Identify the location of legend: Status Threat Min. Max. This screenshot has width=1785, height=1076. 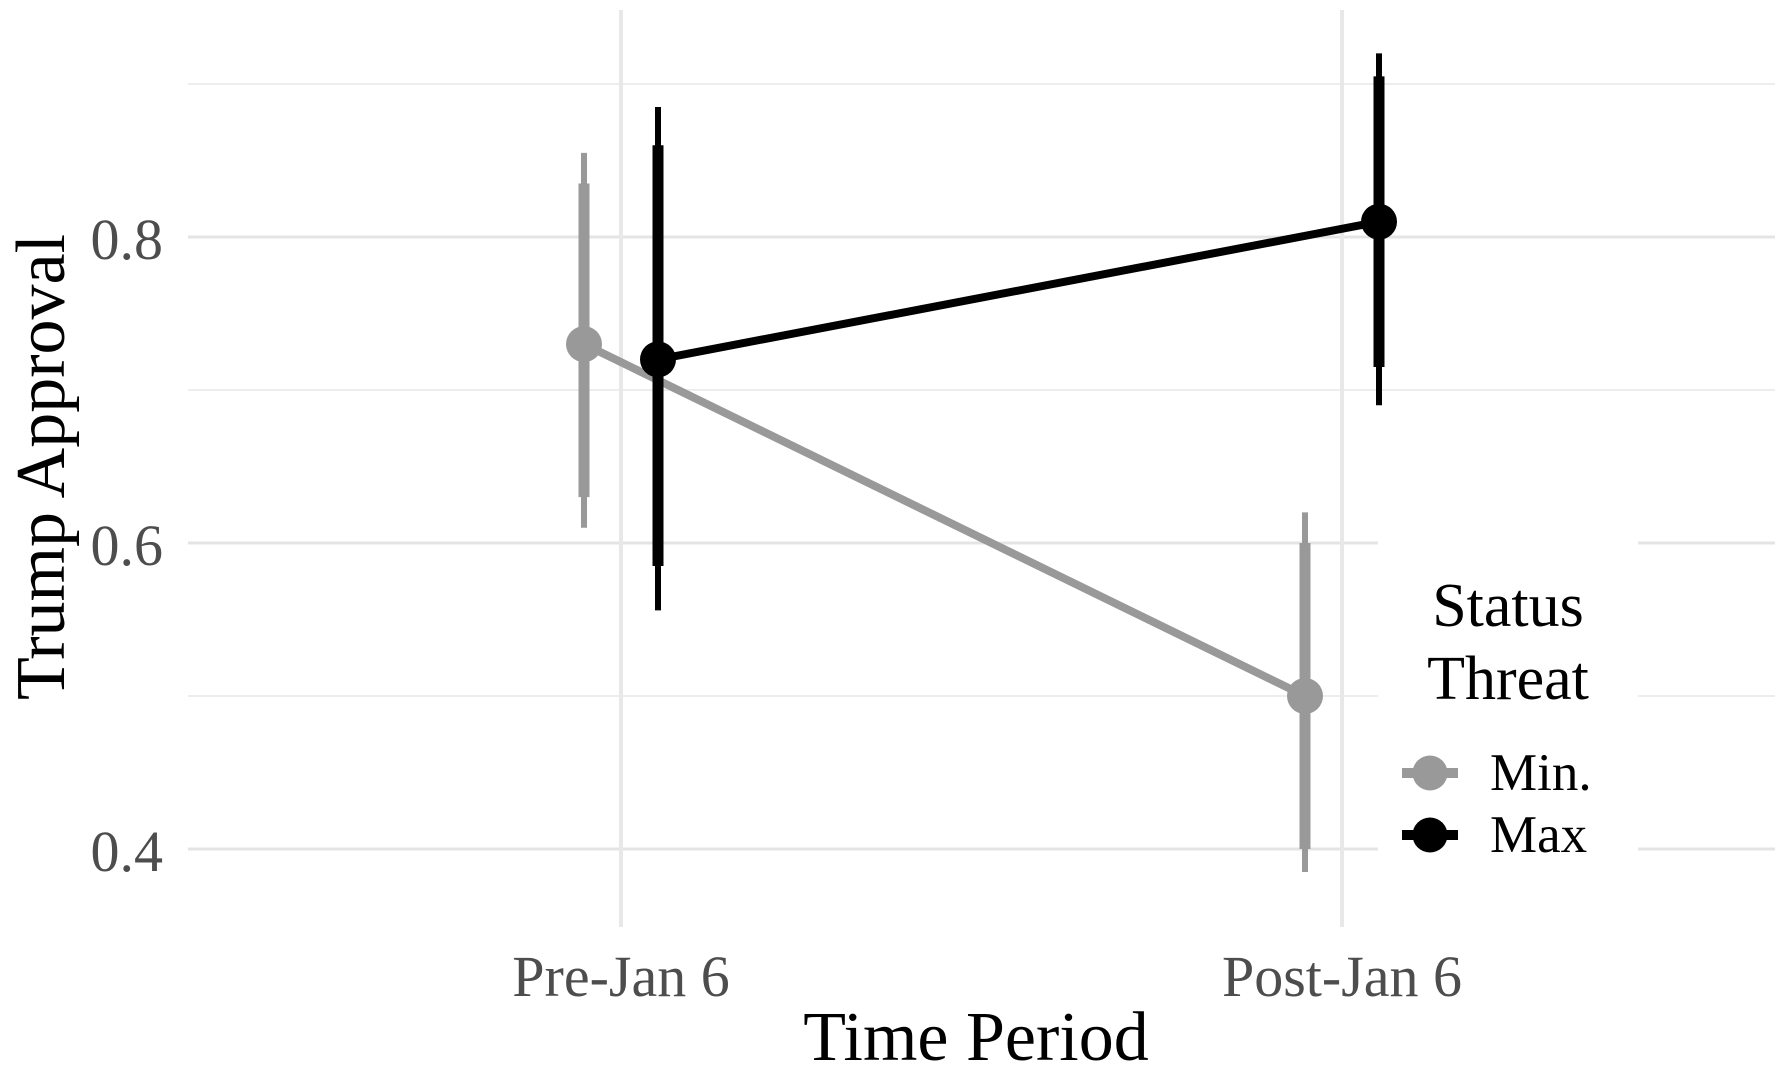
(1508, 684).